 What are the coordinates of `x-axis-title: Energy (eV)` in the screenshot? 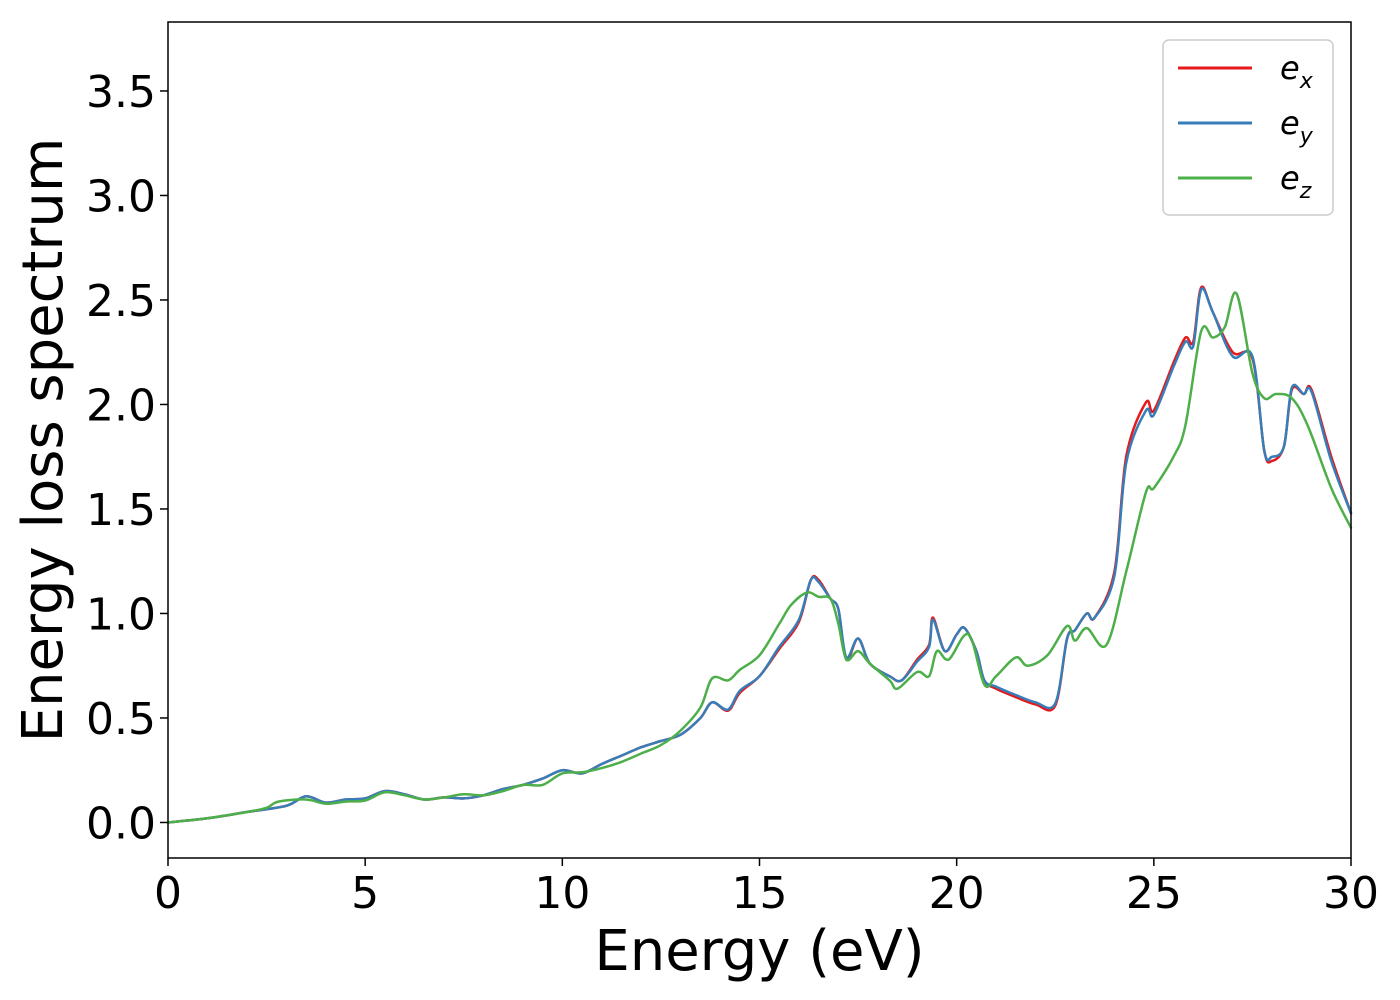 It's located at (759, 951).